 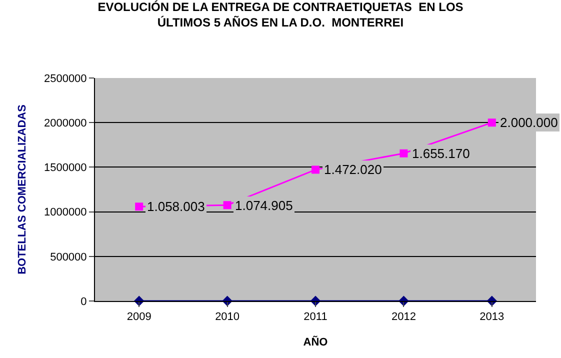 I want to click on data-label: 1.074.905, so click(x=264, y=205).